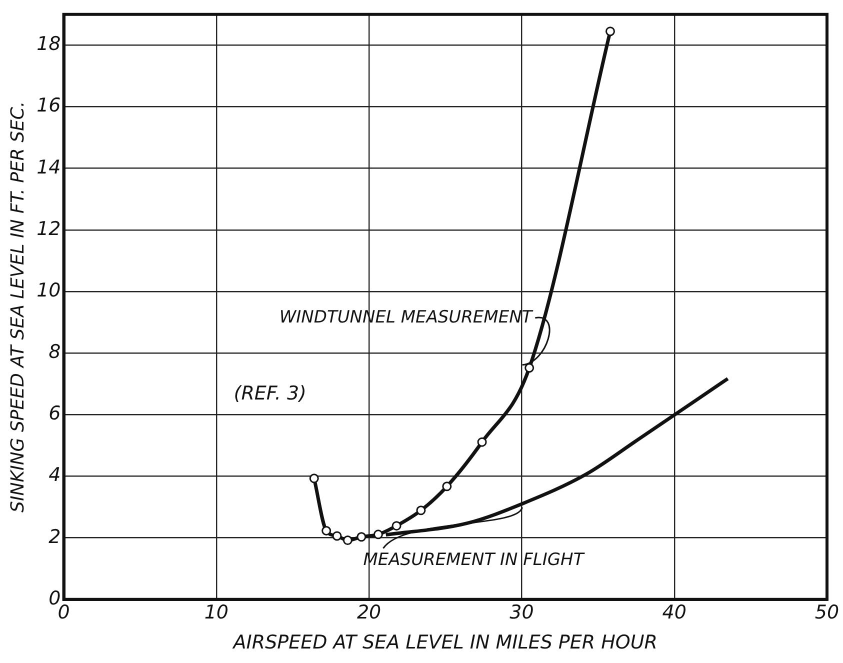 This screenshot has width=843, height=663. Describe the element at coordinates (48, 105) in the screenshot. I see `y-tick-label: 16` at that location.